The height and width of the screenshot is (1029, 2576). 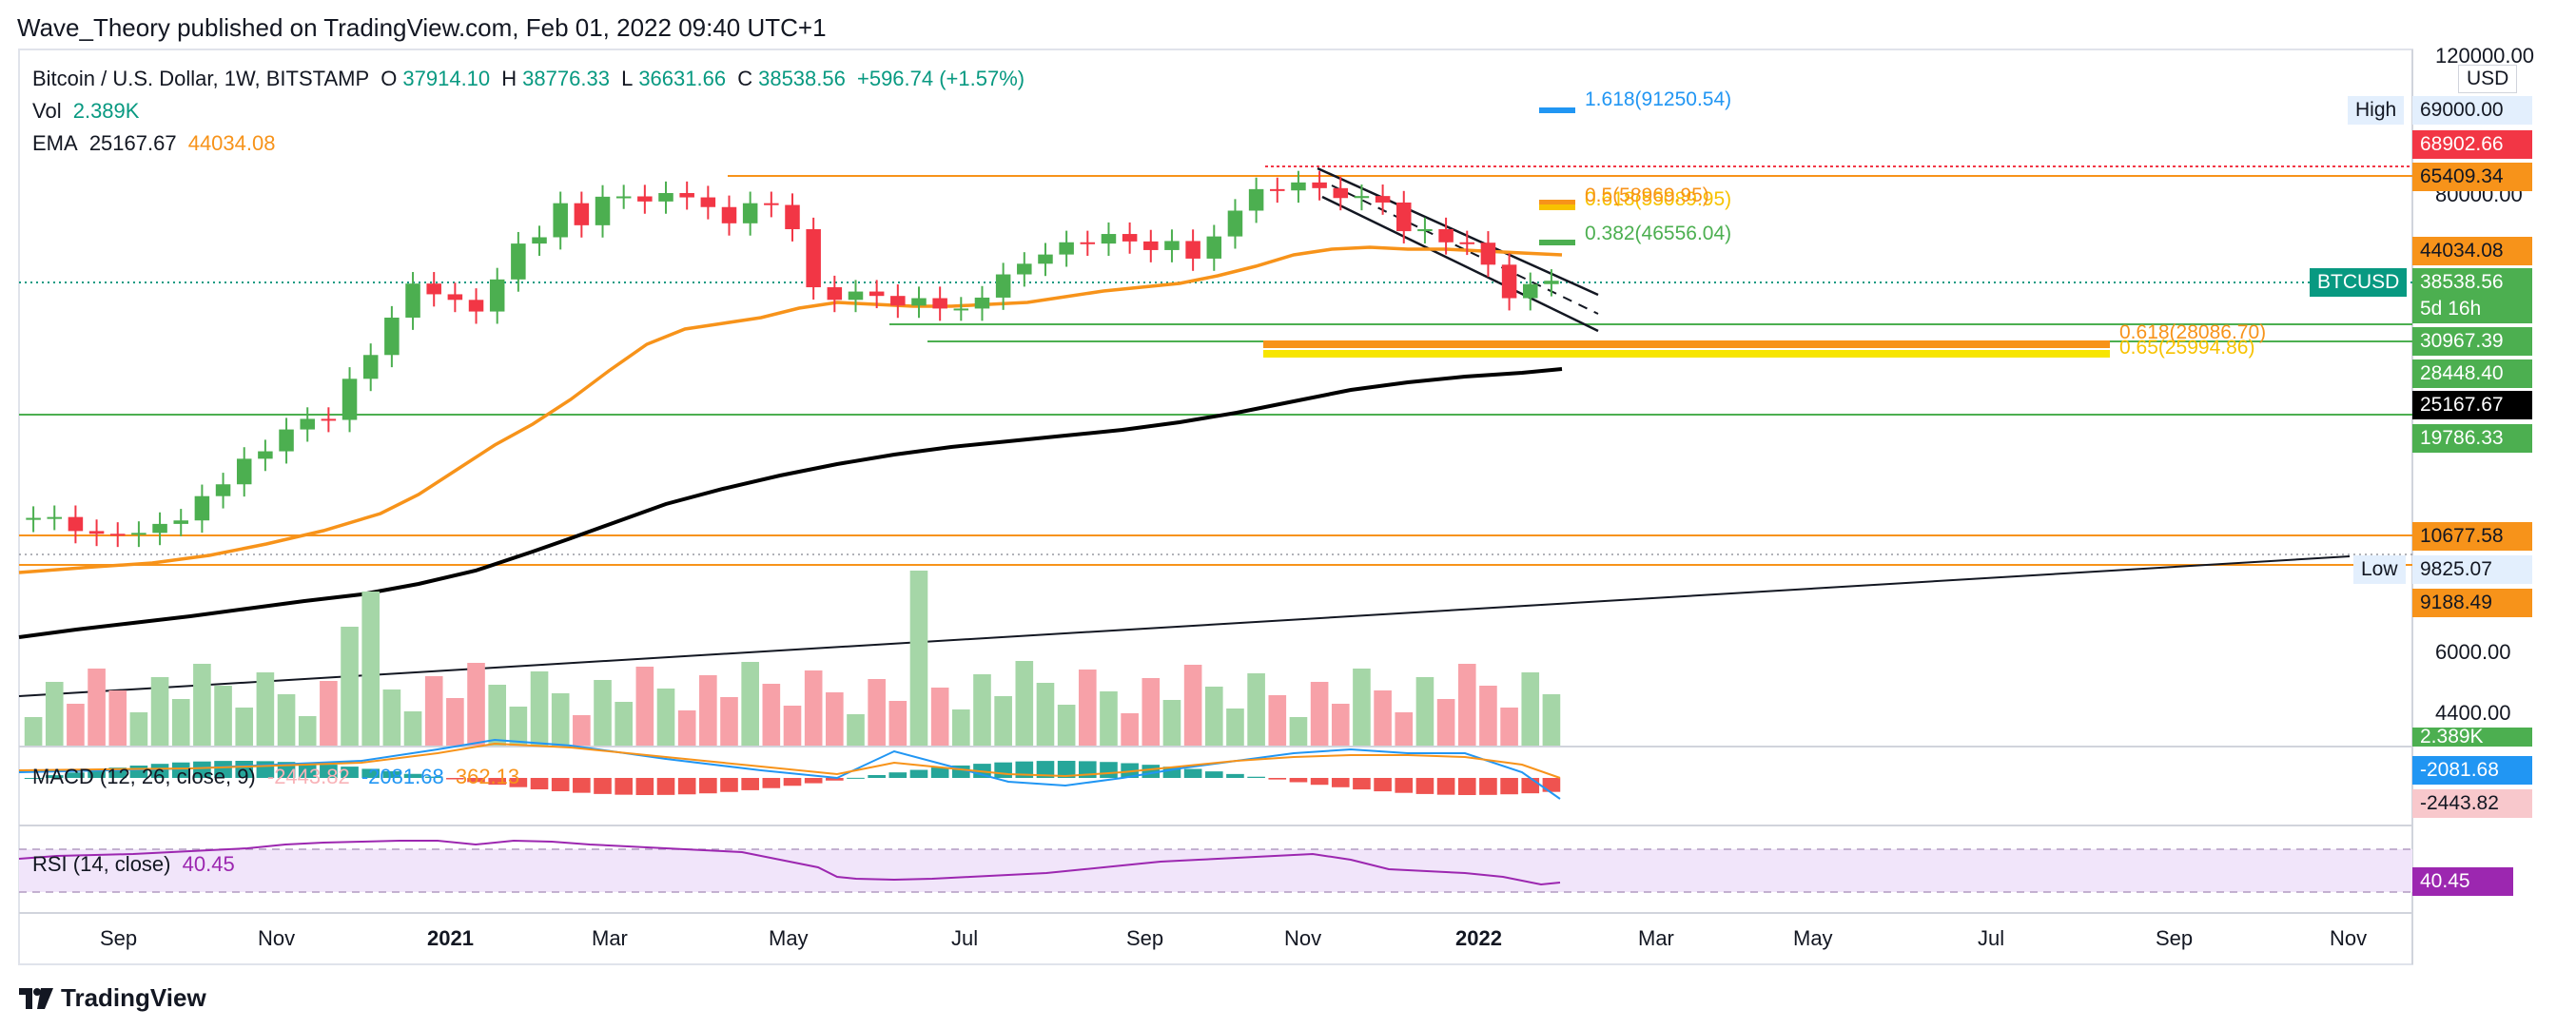 I want to click on fib-zone-yellow, so click(x=1687, y=354).